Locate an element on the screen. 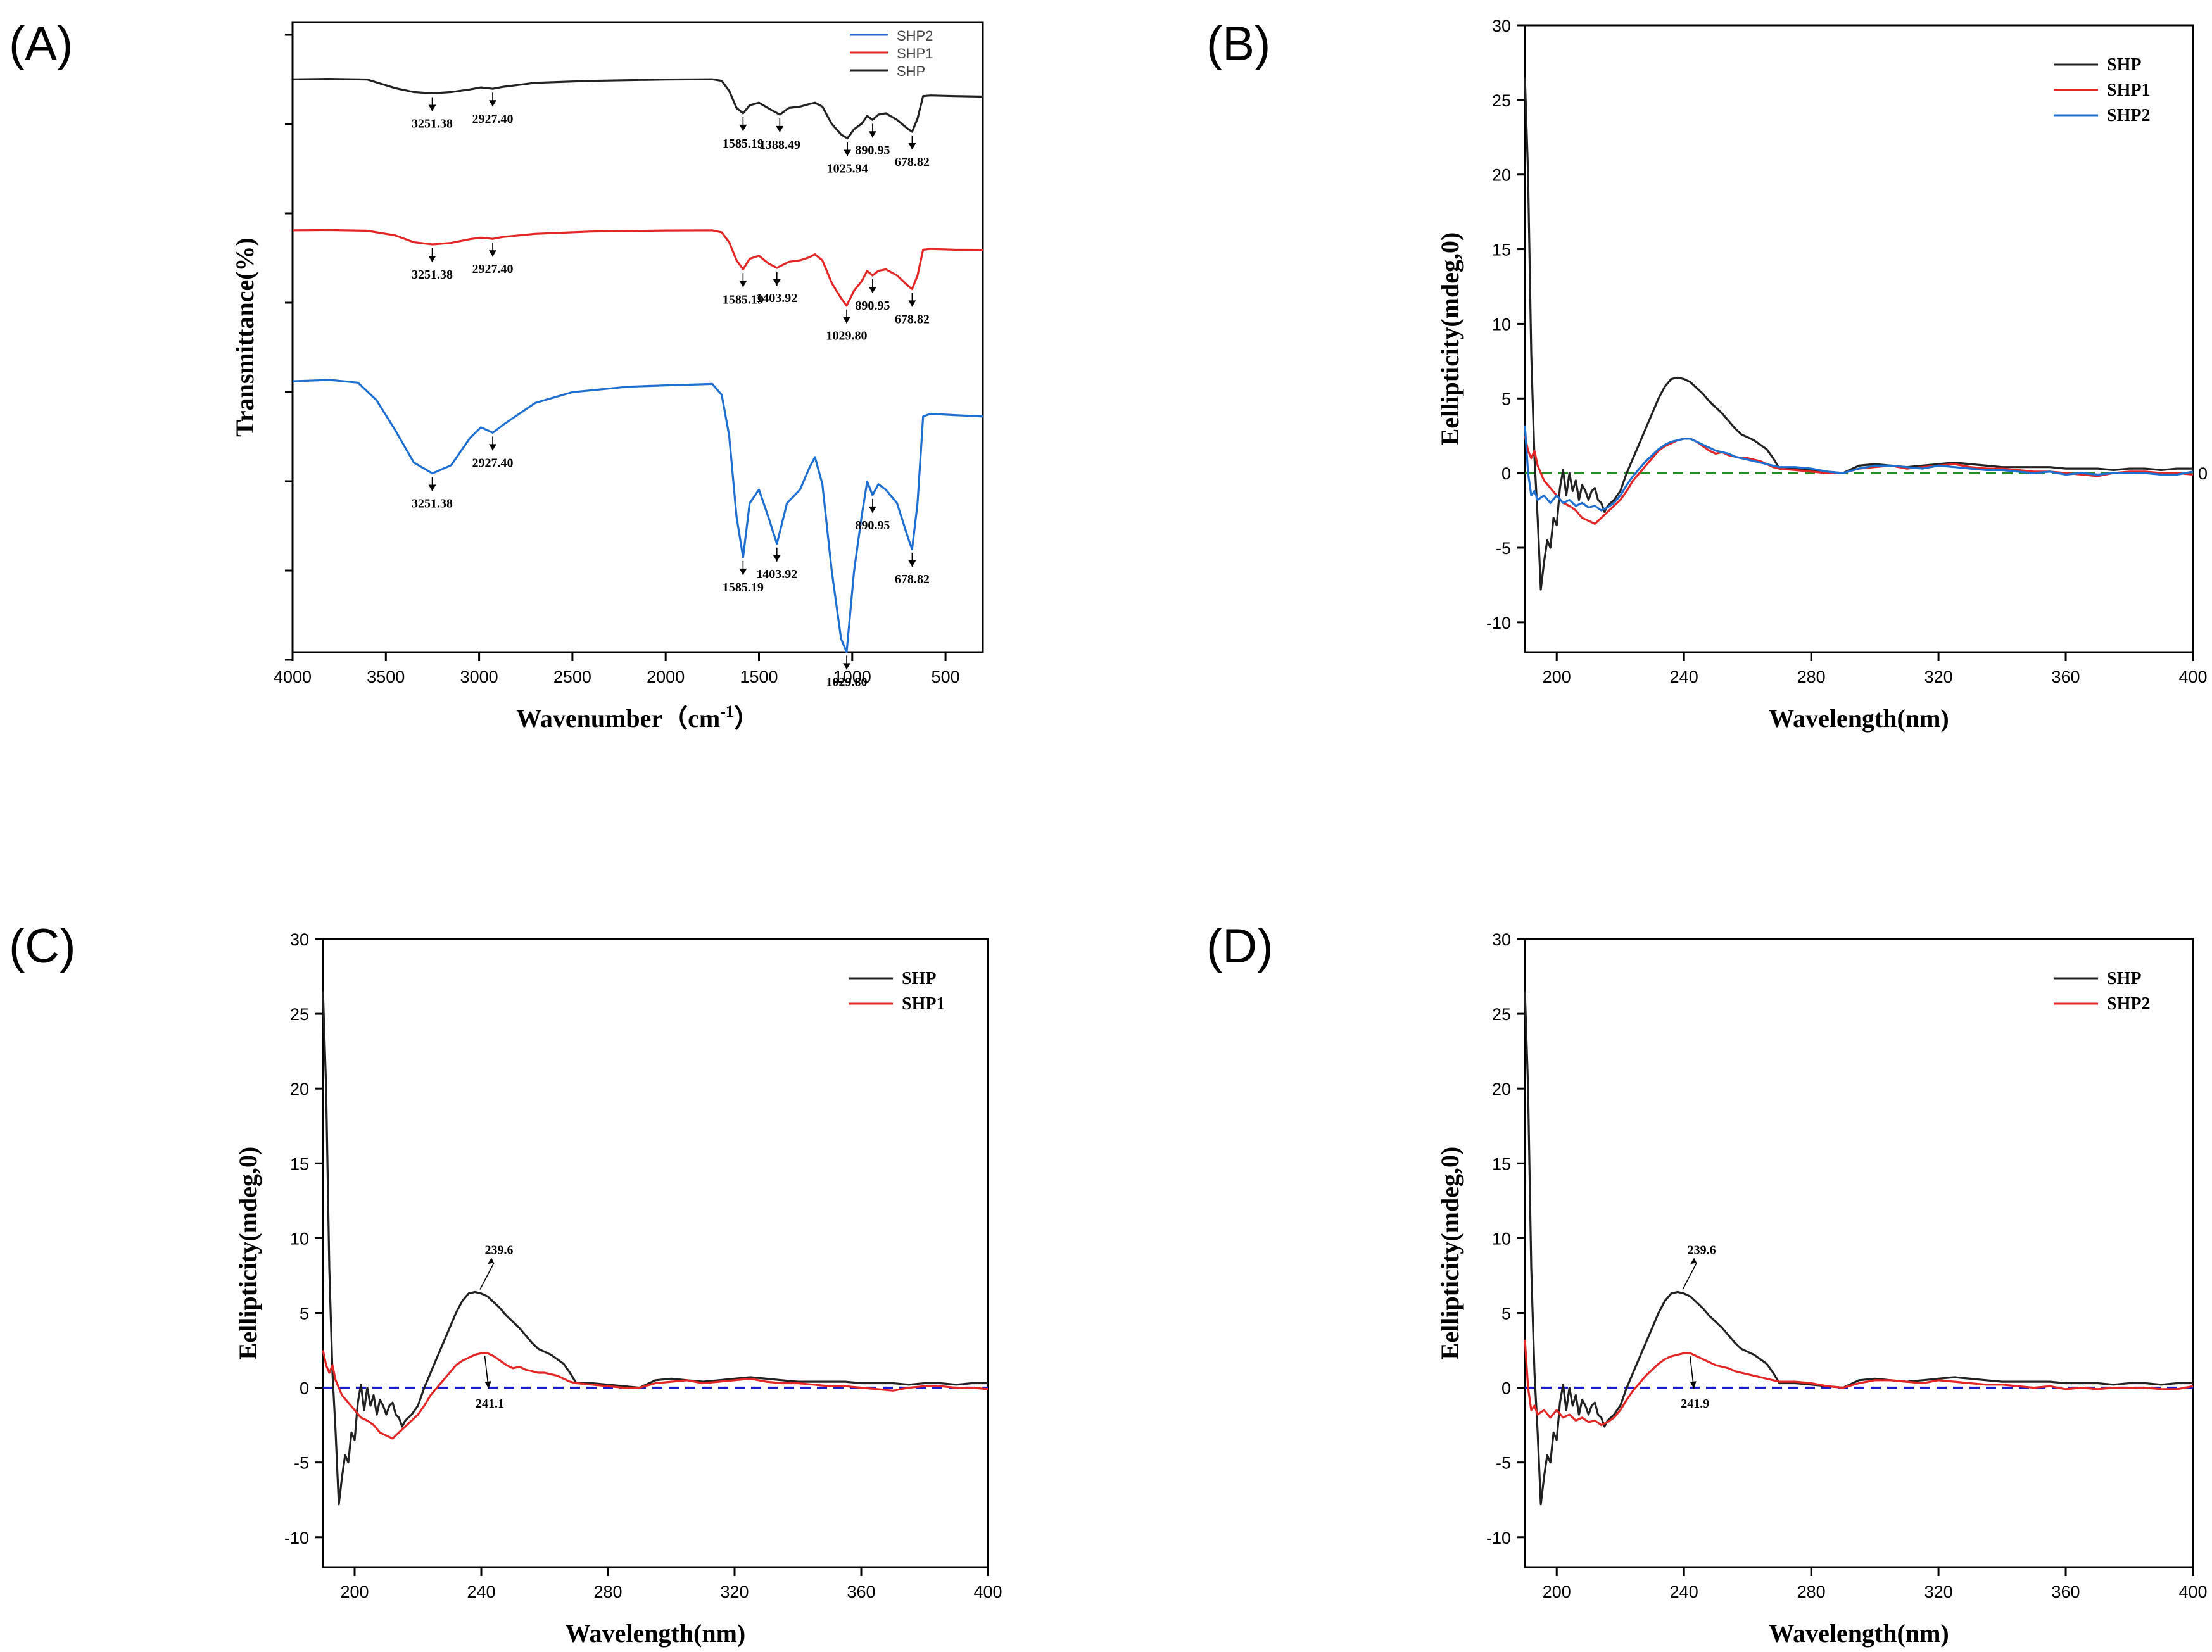  legend: SHP SHP1 SHP2 is located at coordinates (2102, 90).